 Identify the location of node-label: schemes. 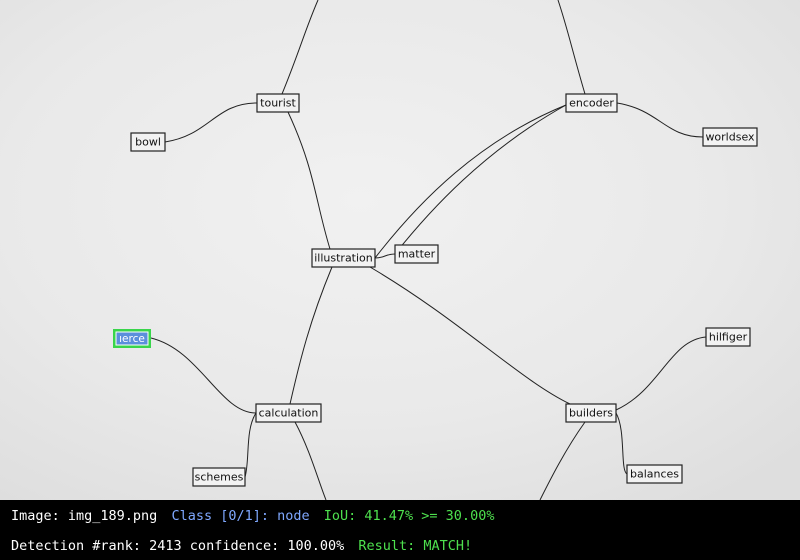
(219, 477).